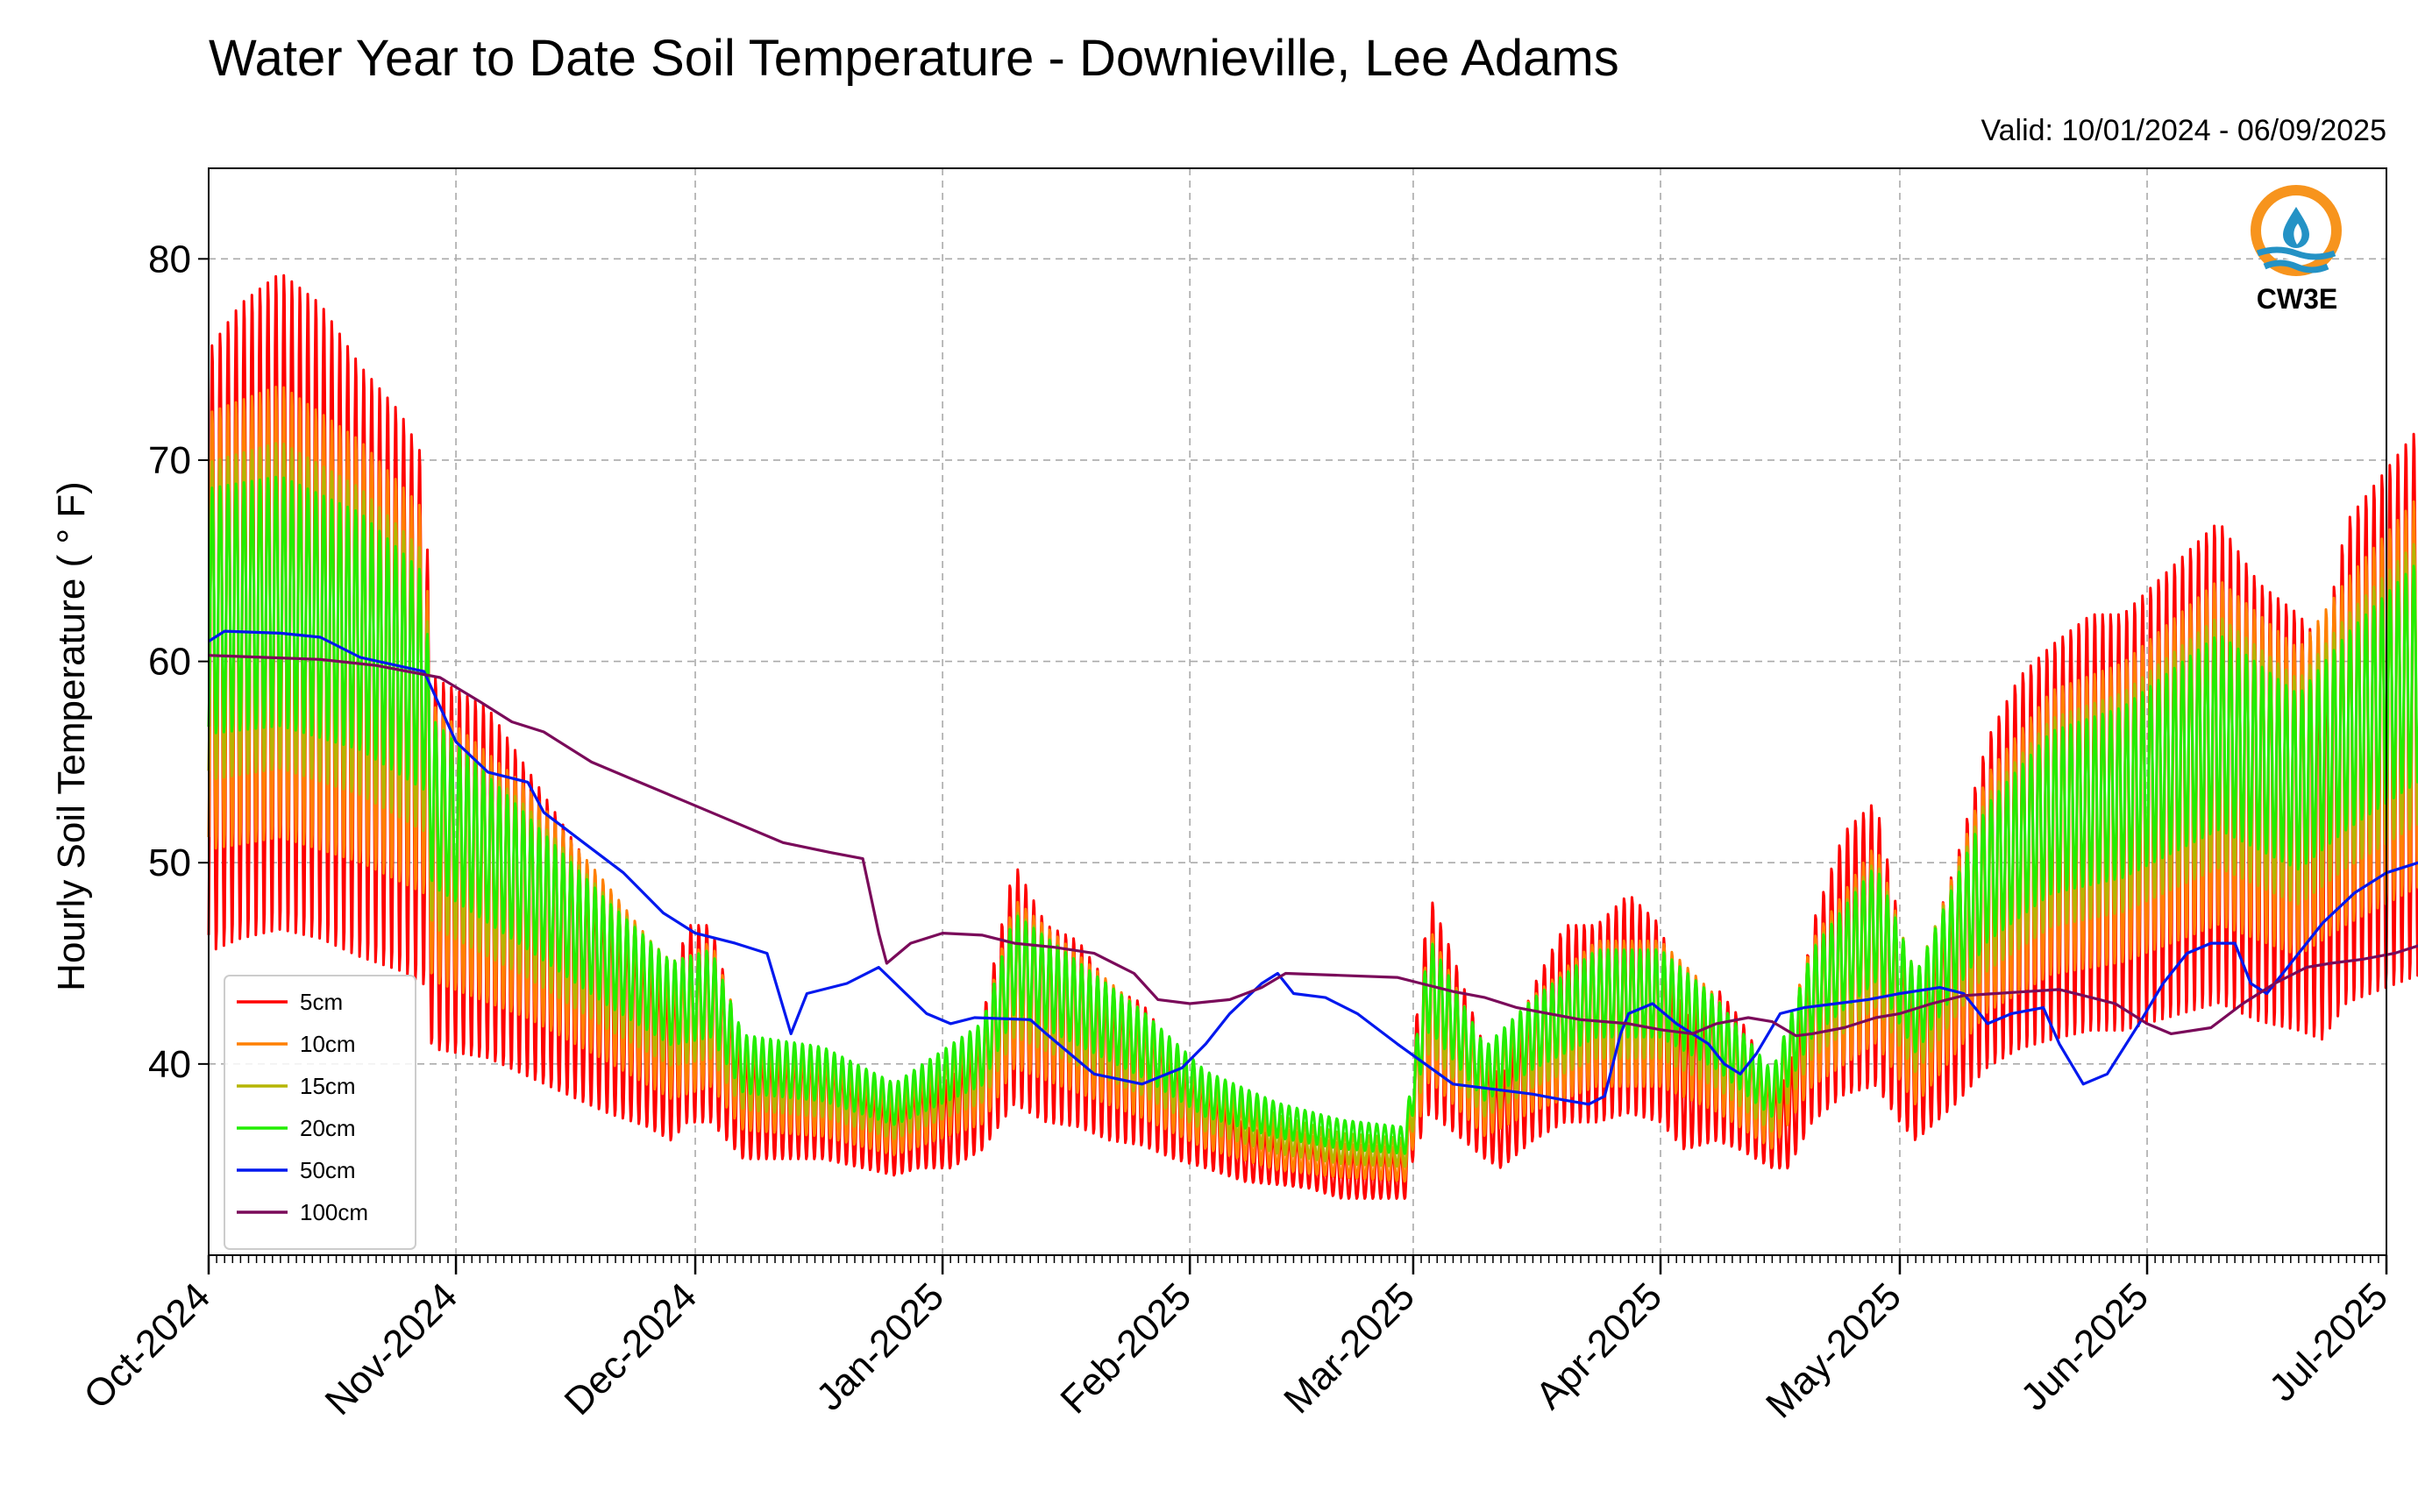  Describe the element at coordinates (169, 662) in the screenshot. I see `y-tick-label: 60` at that location.